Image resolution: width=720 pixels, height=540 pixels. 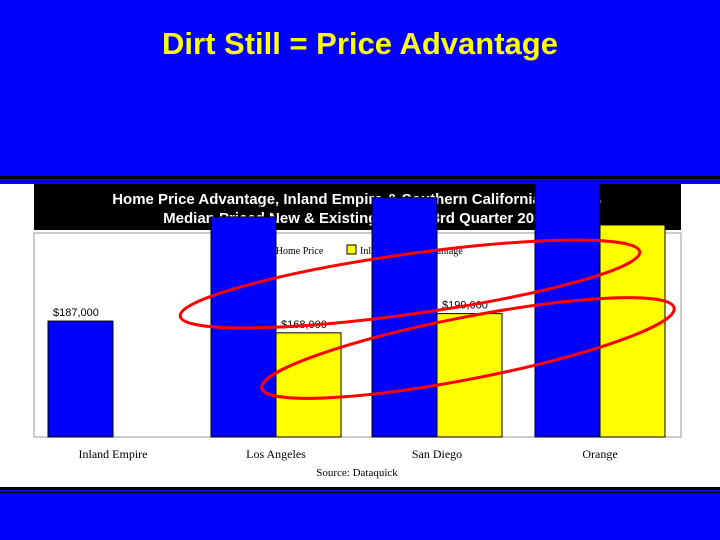 What do you see at coordinates (360, 492) in the screenshot?
I see `divider-bottom-thin` at bounding box center [360, 492].